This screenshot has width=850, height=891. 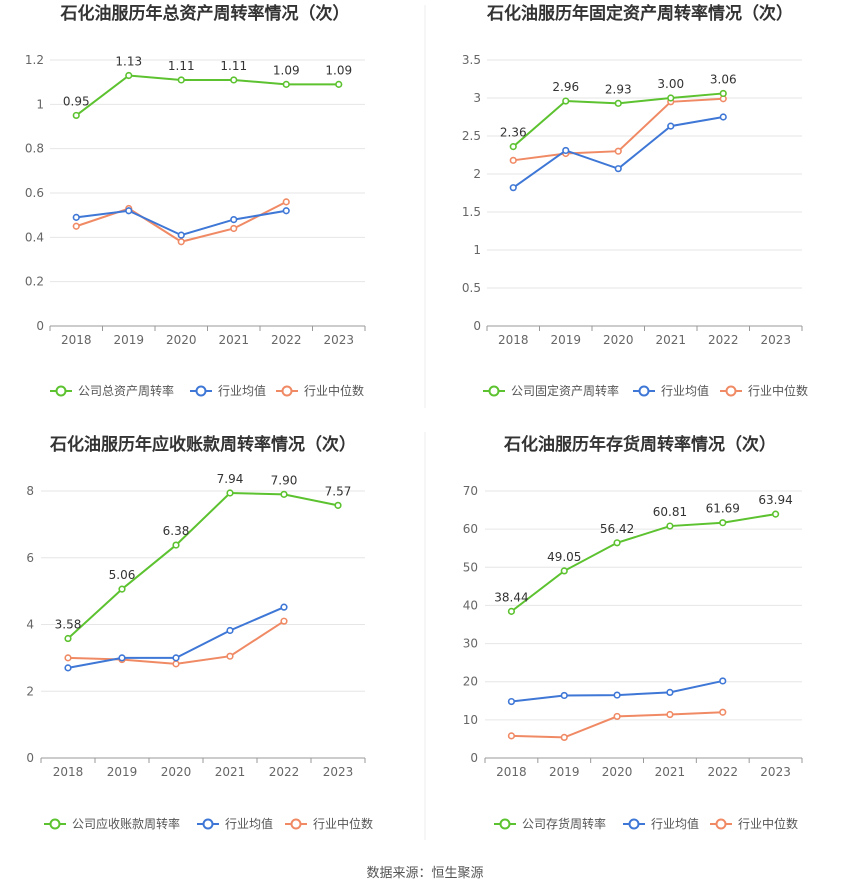 I want to click on legend-item-company: 公司存货周转率, so click(x=550, y=823).